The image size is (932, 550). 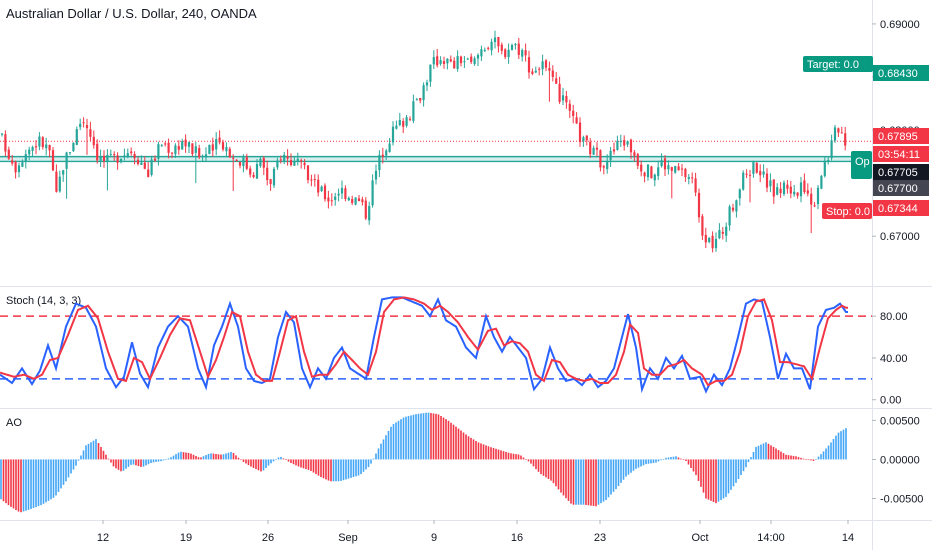 I want to click on open-position-label: Op, so click(x=861, y=165).